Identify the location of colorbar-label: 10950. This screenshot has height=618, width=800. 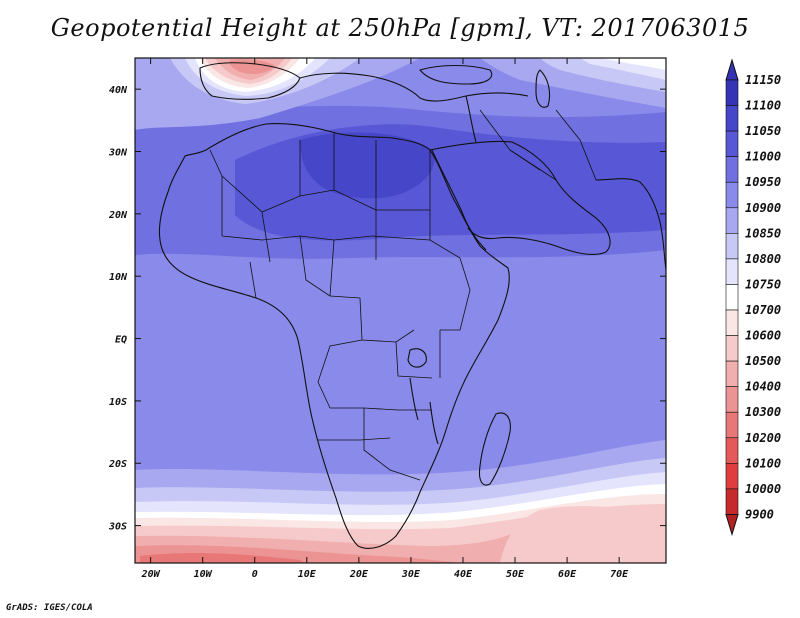
(763, 182).